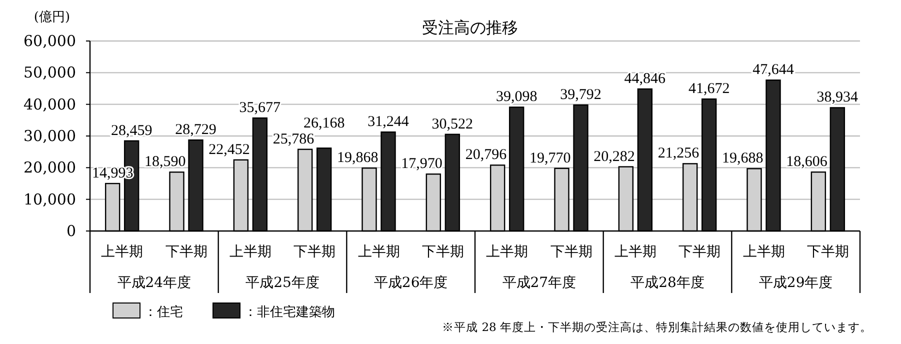 The width and height of the screenshot is (901, 344). Describe the element at coordinates (389, 122) in the screenshot. I see `data-label: 31,244` at that location.